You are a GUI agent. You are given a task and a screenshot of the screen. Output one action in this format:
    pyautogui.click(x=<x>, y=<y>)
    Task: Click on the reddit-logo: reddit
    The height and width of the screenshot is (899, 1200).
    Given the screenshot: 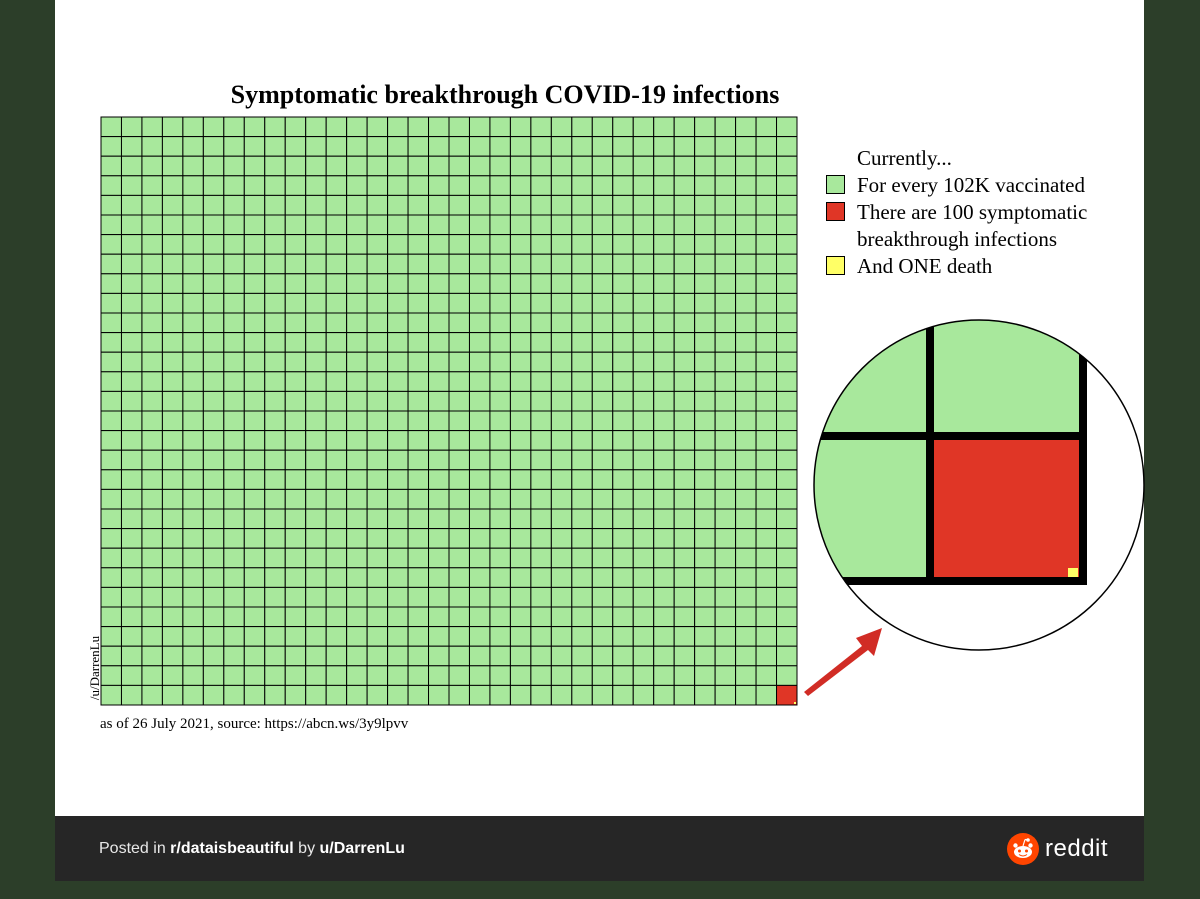 What is the action you would take?
    pyautogui.click(x=1057, y=849)
    